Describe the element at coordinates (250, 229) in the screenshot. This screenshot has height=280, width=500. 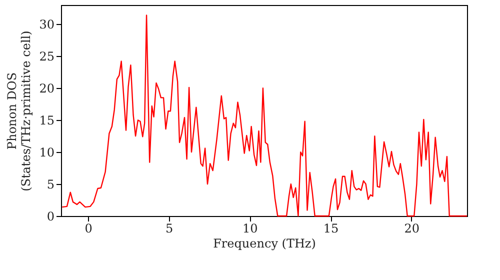
I see `x-tick-label: 10` at that location.